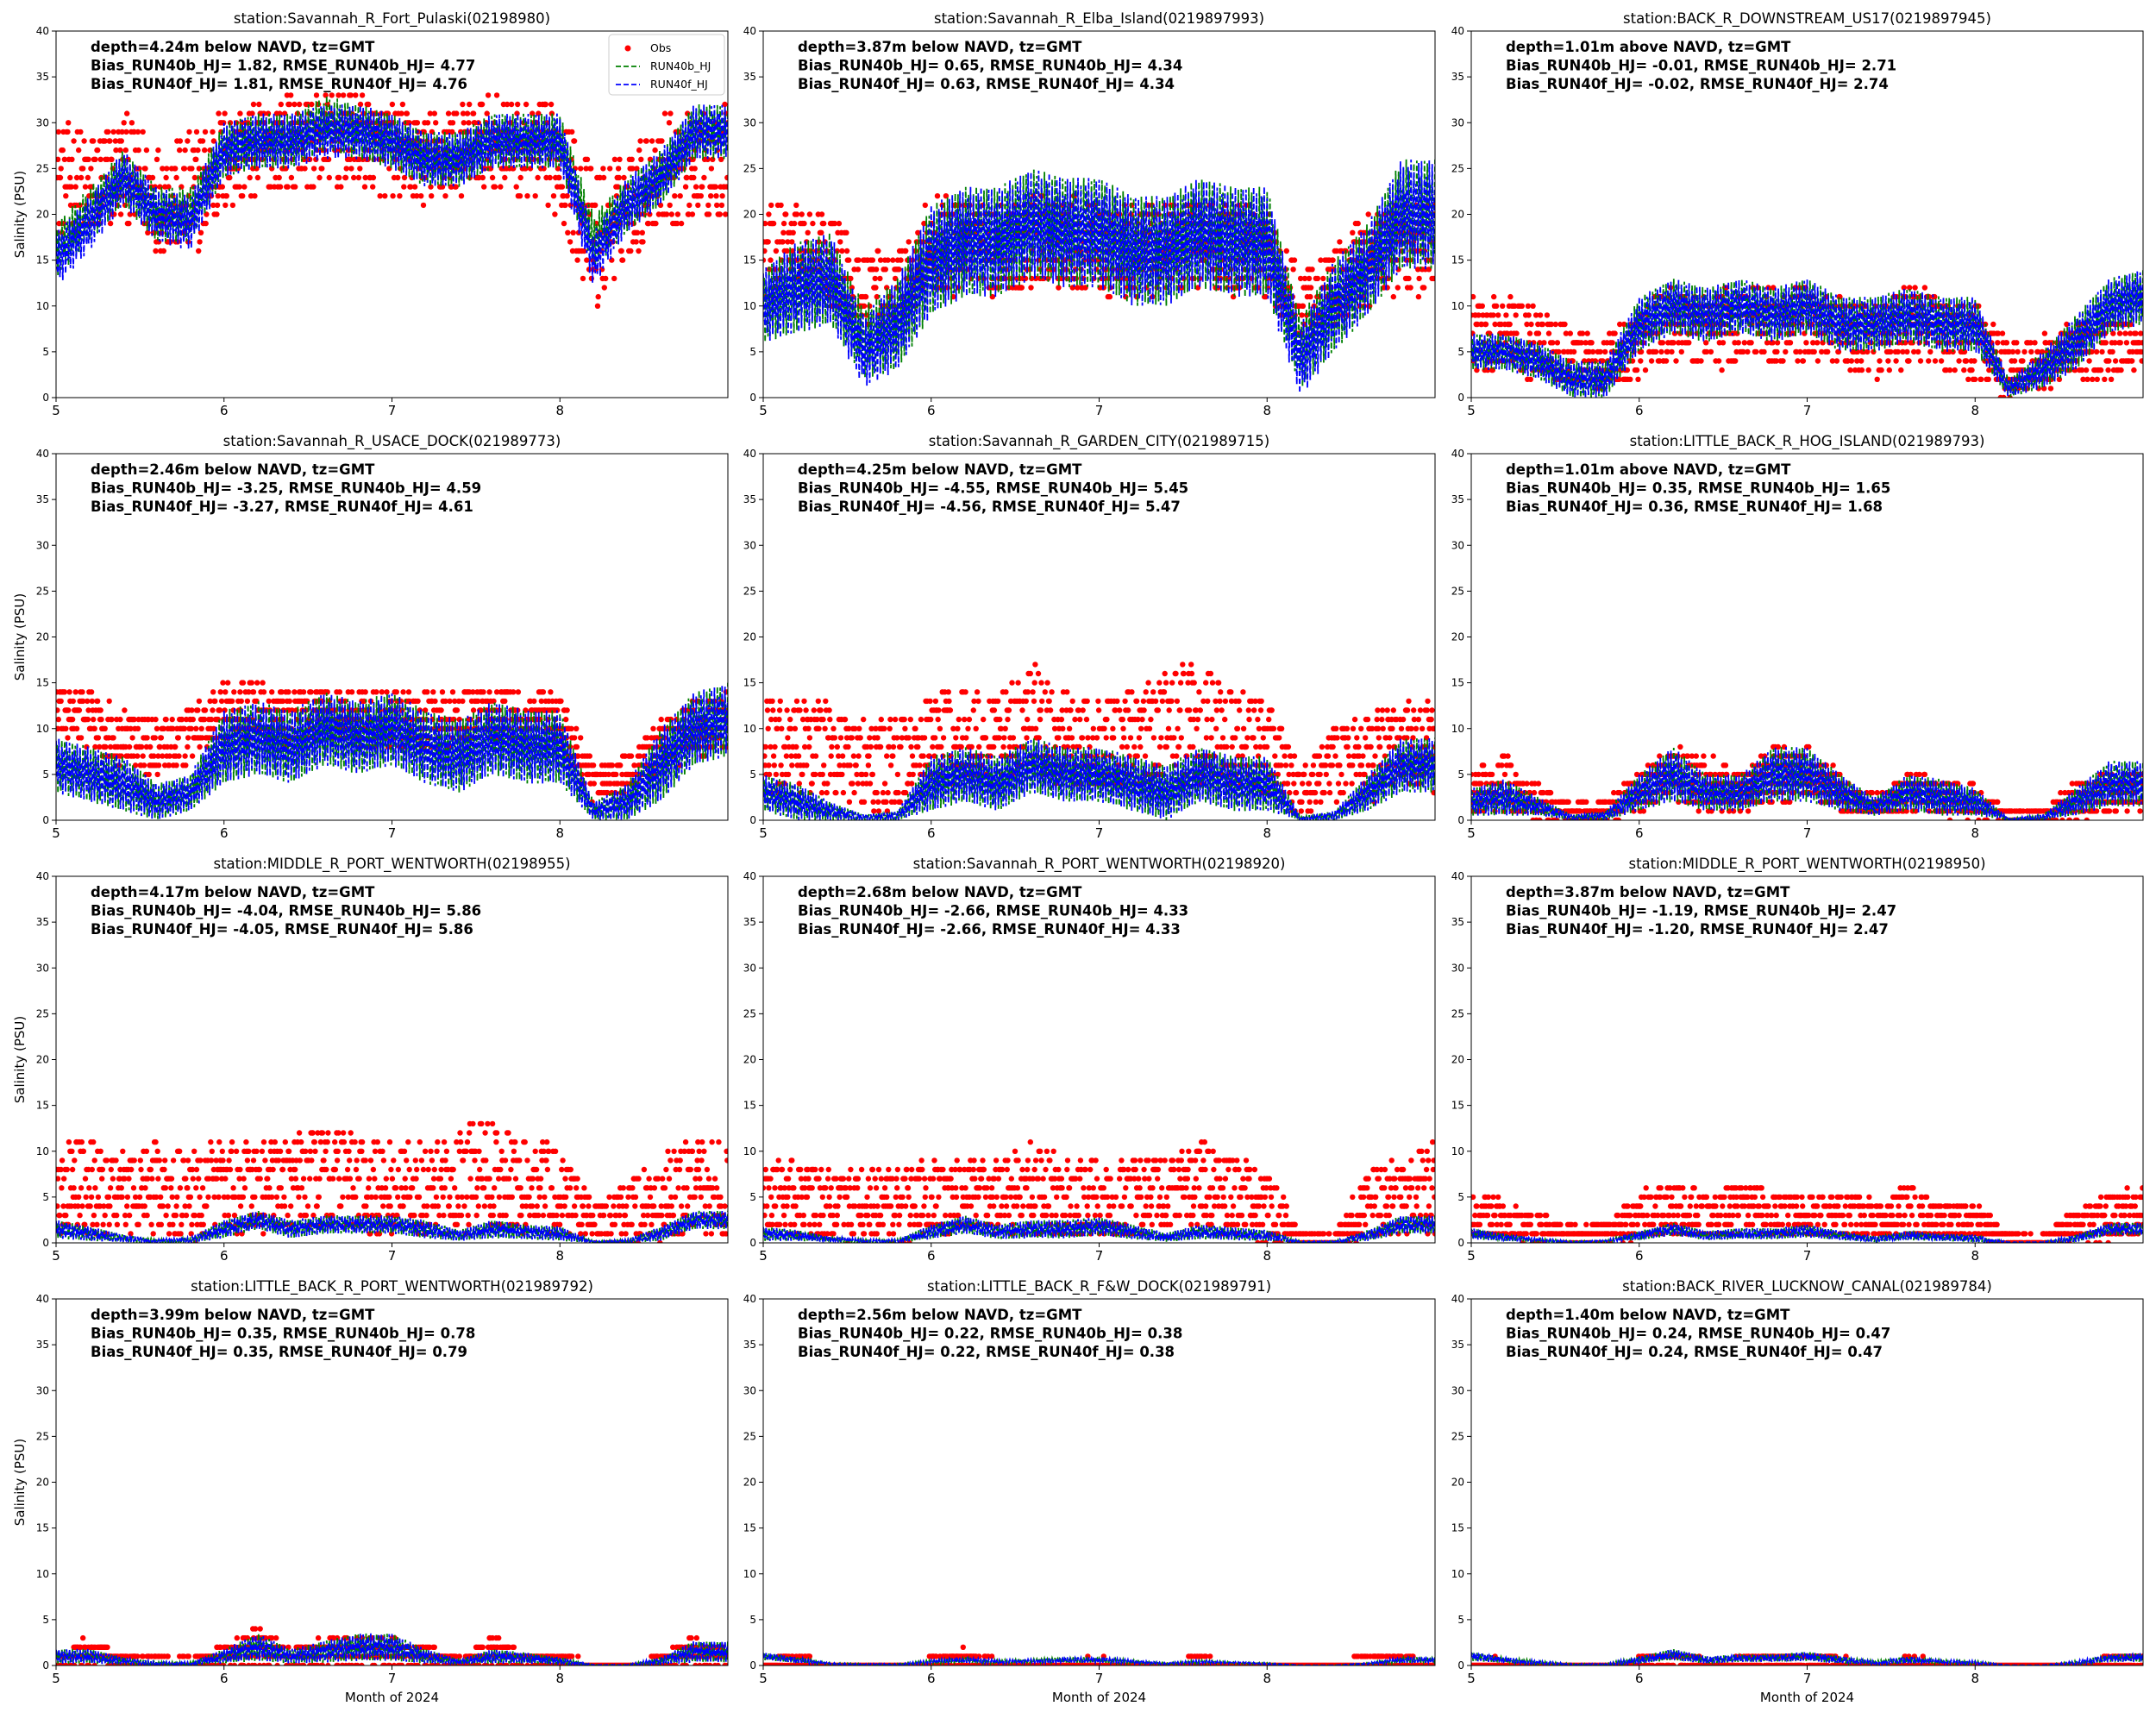 The image size is (2156, 1725). Describe the element at coordinates (392, 410) in the screenshot. I see `x-tick-label: 7` at that location.